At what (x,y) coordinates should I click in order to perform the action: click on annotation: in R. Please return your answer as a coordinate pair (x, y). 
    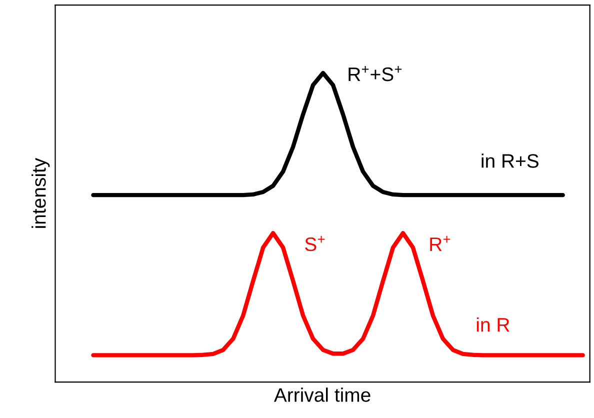
    Looking at the image, I should click on (493, 324).